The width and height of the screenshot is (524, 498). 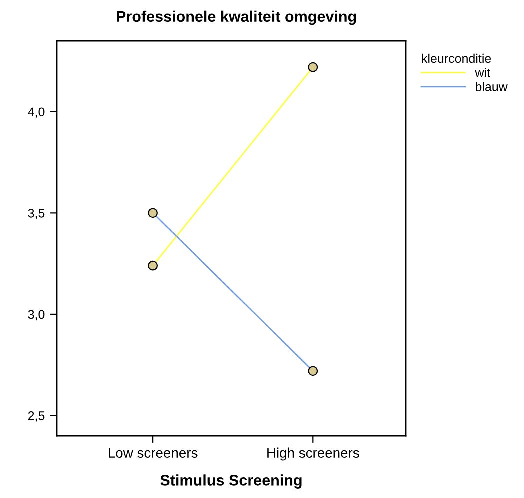 What do you see at coordinates (36, 214) in the screenshot?
I see `y-tick-label: 3,5` at bounding box center [36, 214].